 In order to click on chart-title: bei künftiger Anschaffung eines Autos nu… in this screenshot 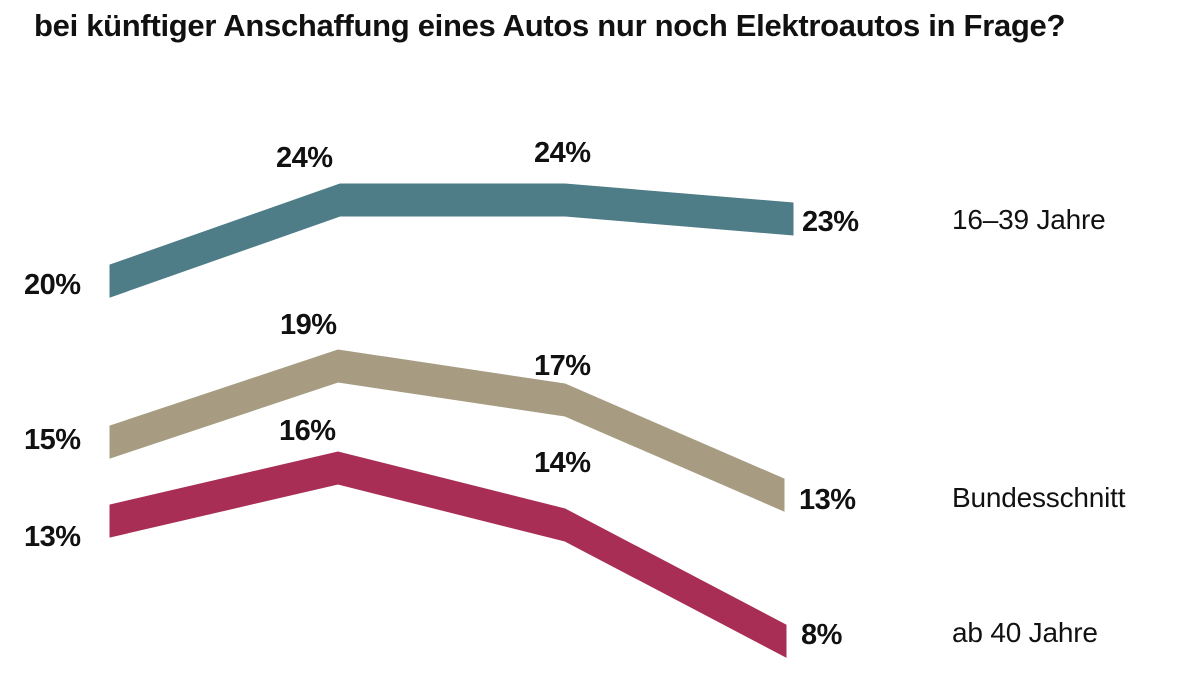, I will do `click(550, 25)`.